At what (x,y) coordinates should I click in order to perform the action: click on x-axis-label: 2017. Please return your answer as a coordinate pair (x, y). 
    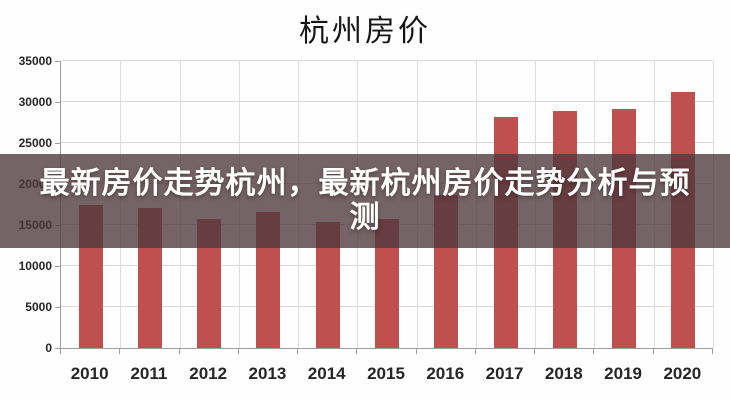
    Looking at the image, I should click on (504, 373).